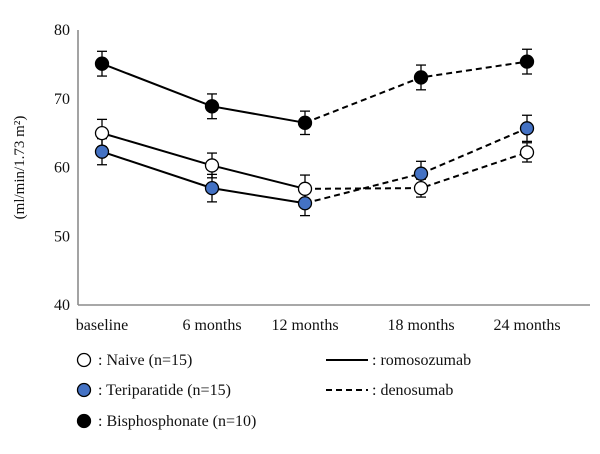 The width and height of the screenshot is (600, 454). What do you see at coordinates (421, 360) in the screenshot?
I see `legend-label-solid: : romosozumab` at bounding box center [421, 360].